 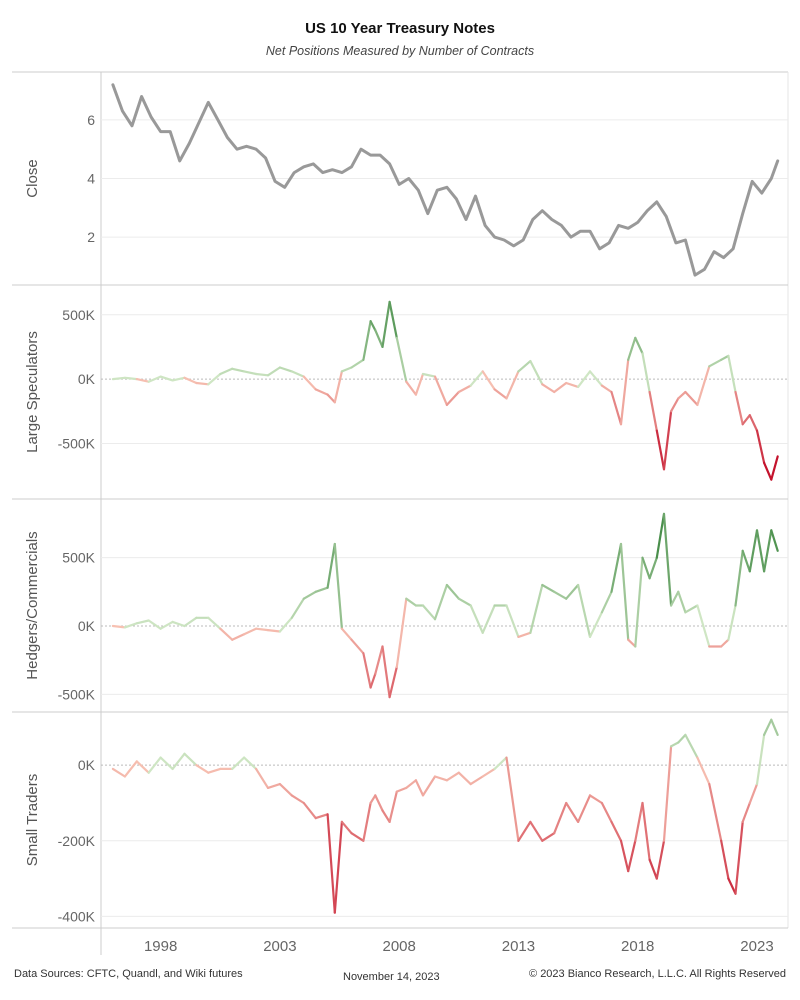 I want to click on x-tick-label: 2003, so click(x=279, y=946).